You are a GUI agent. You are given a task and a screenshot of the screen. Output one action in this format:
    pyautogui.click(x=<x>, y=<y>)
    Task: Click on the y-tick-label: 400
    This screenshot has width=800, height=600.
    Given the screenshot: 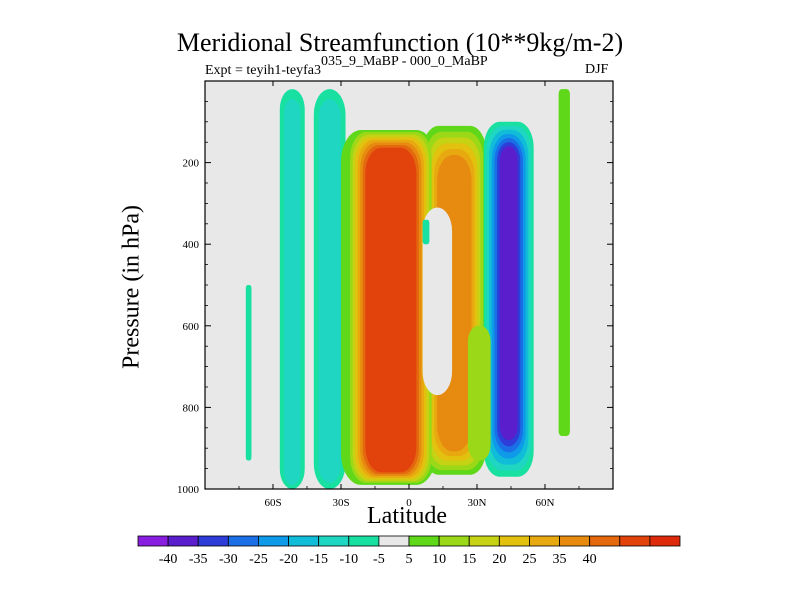 What is the action you would take?
    pyautogui.click(x=191, y=245)
    